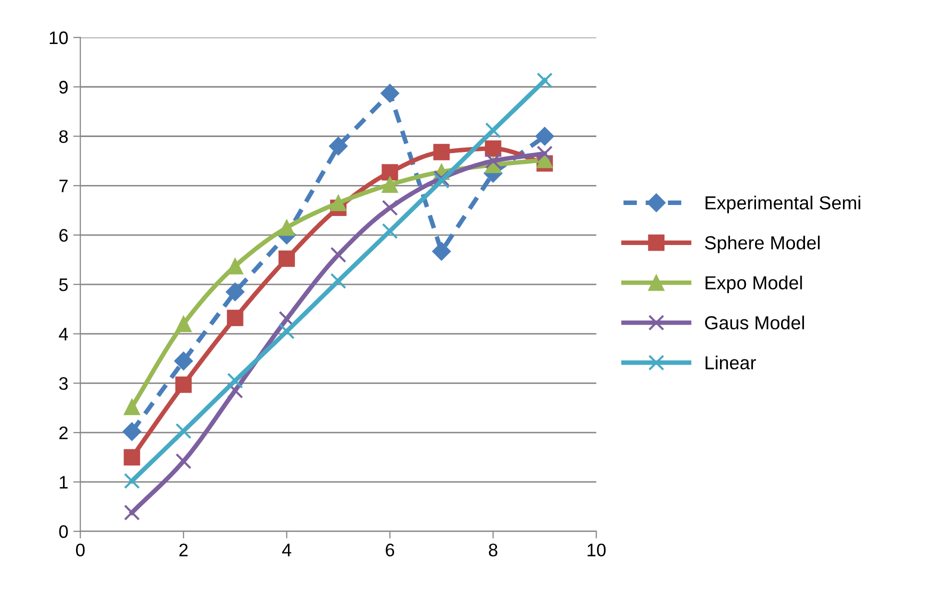 The height and width of the screenshot is (595, 945). Describe the element at coordinates (63, 383) in the screenshot. I see `y-tick-label: 3` at that location.